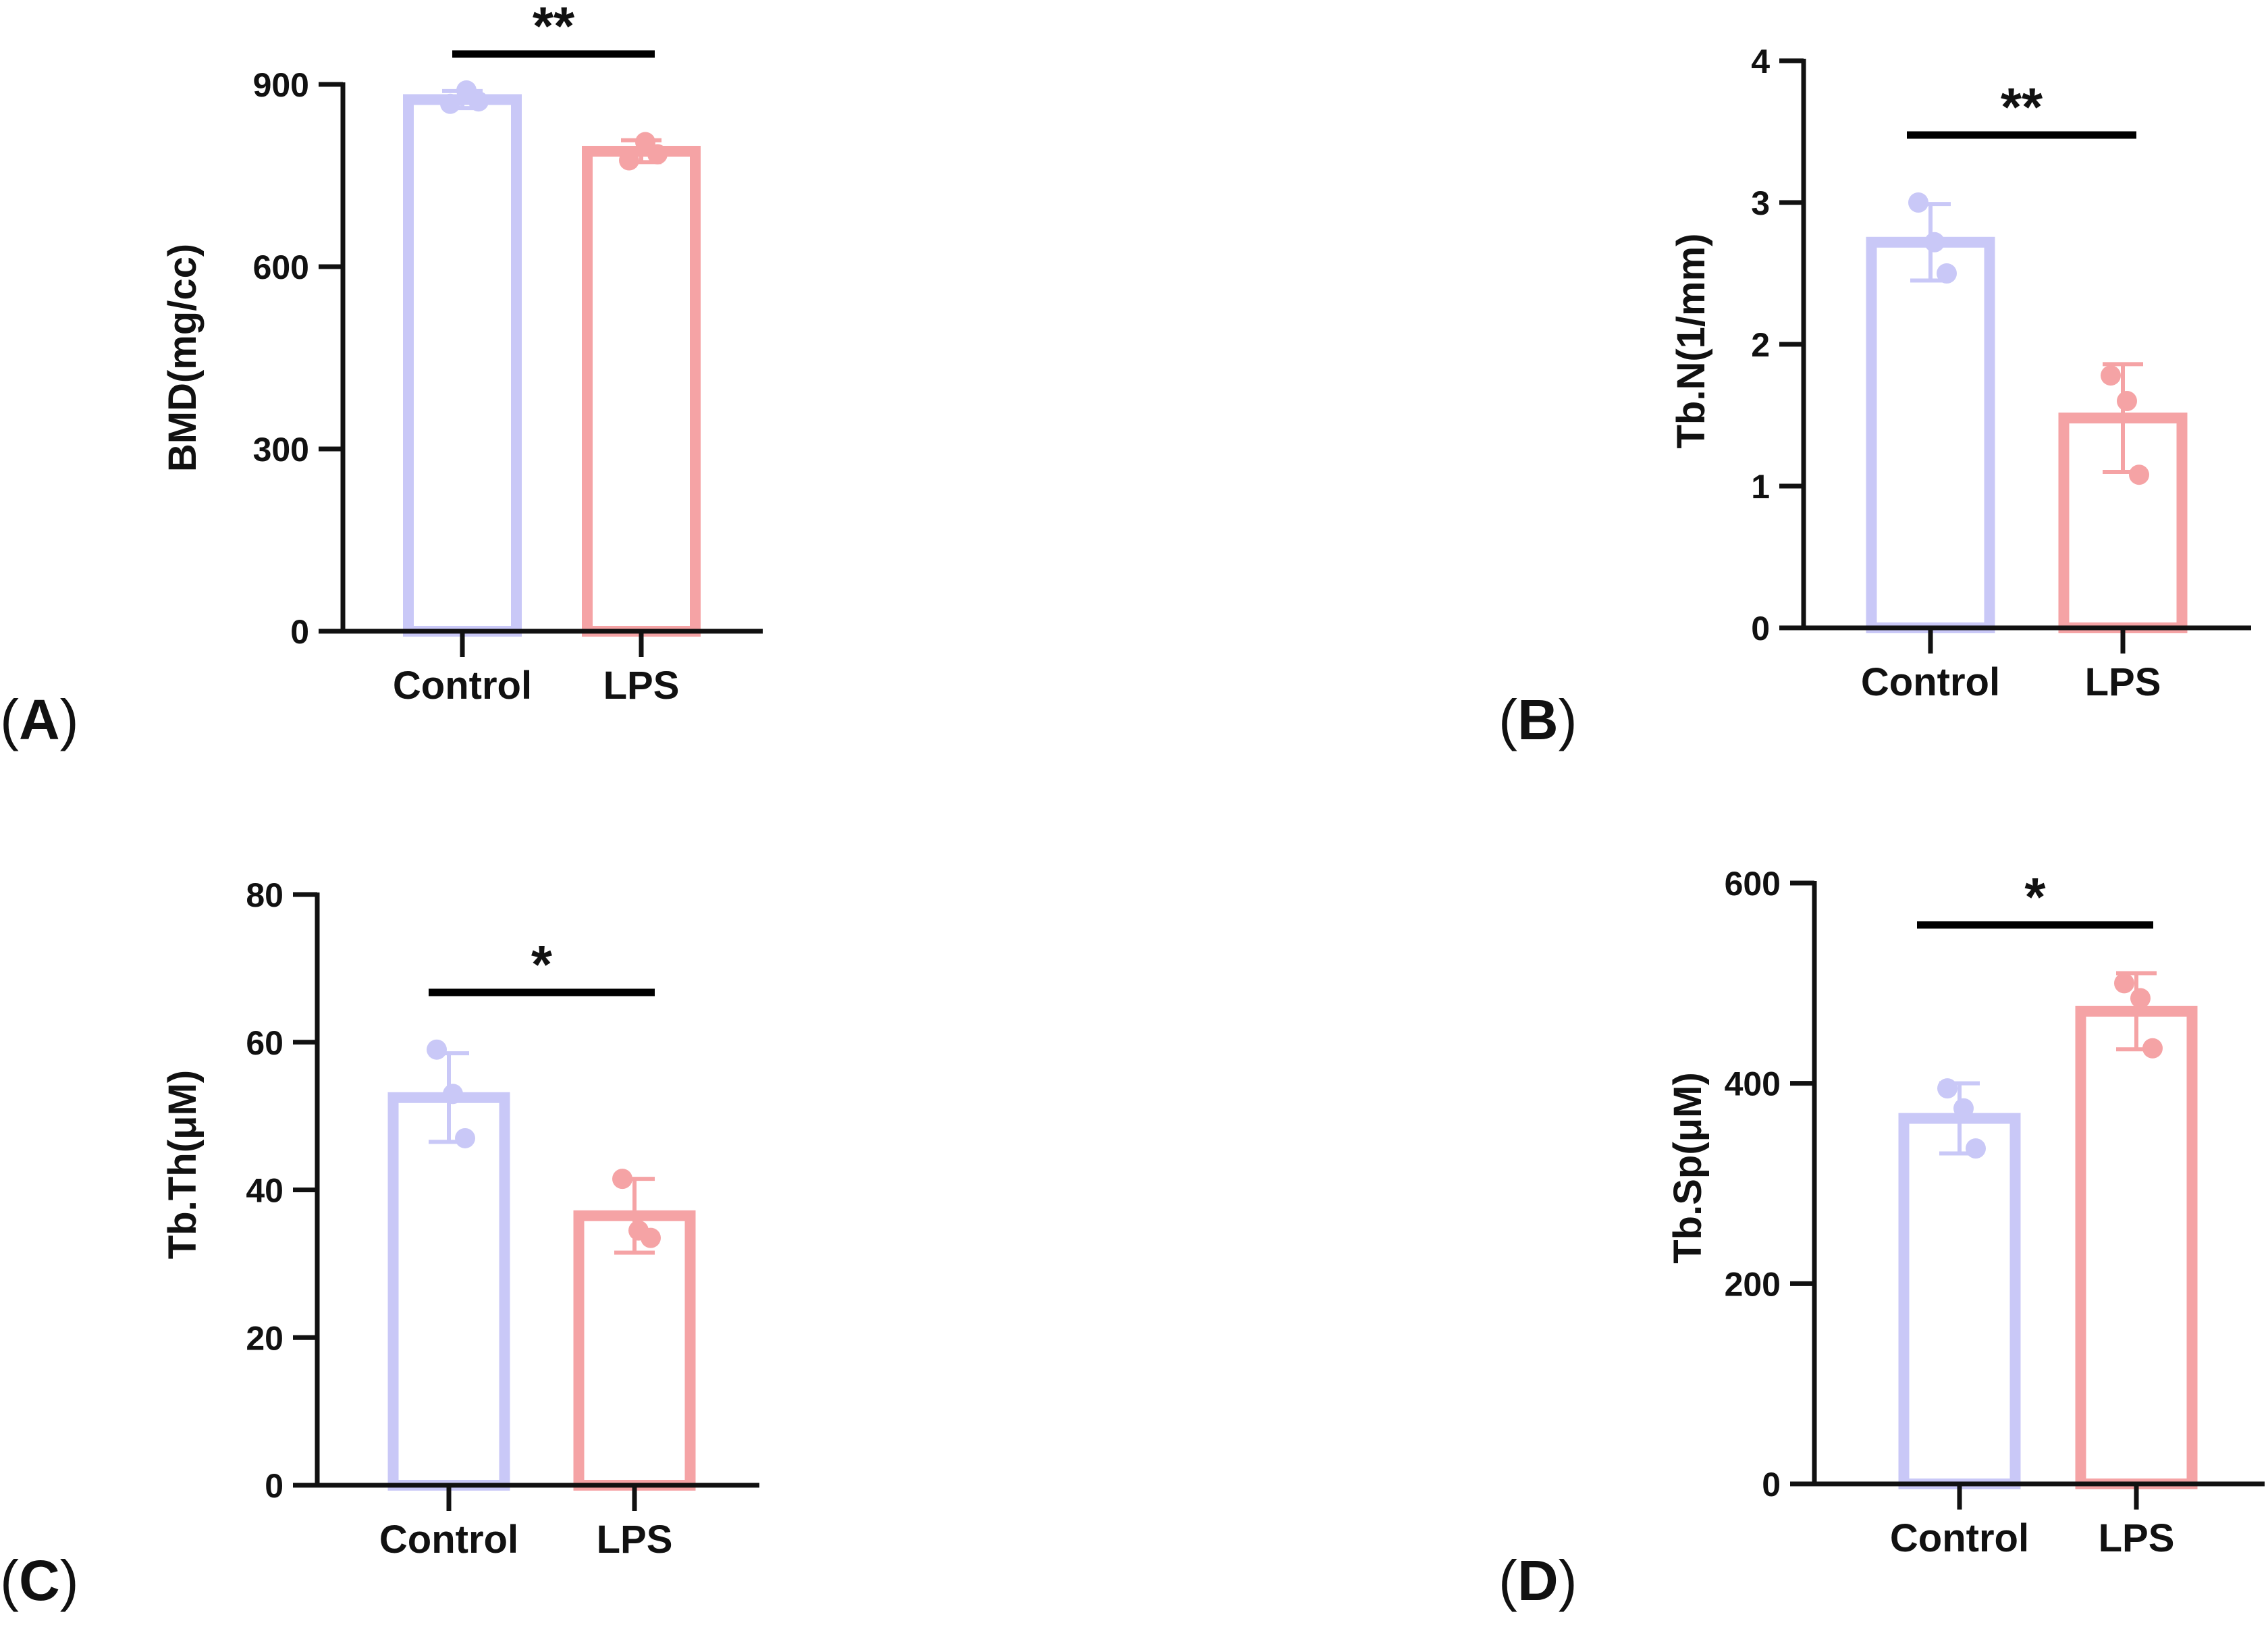 This screenshot has width=2268, height=1625. I want to click on y-tick-label: 400, so click(1753, 1084).